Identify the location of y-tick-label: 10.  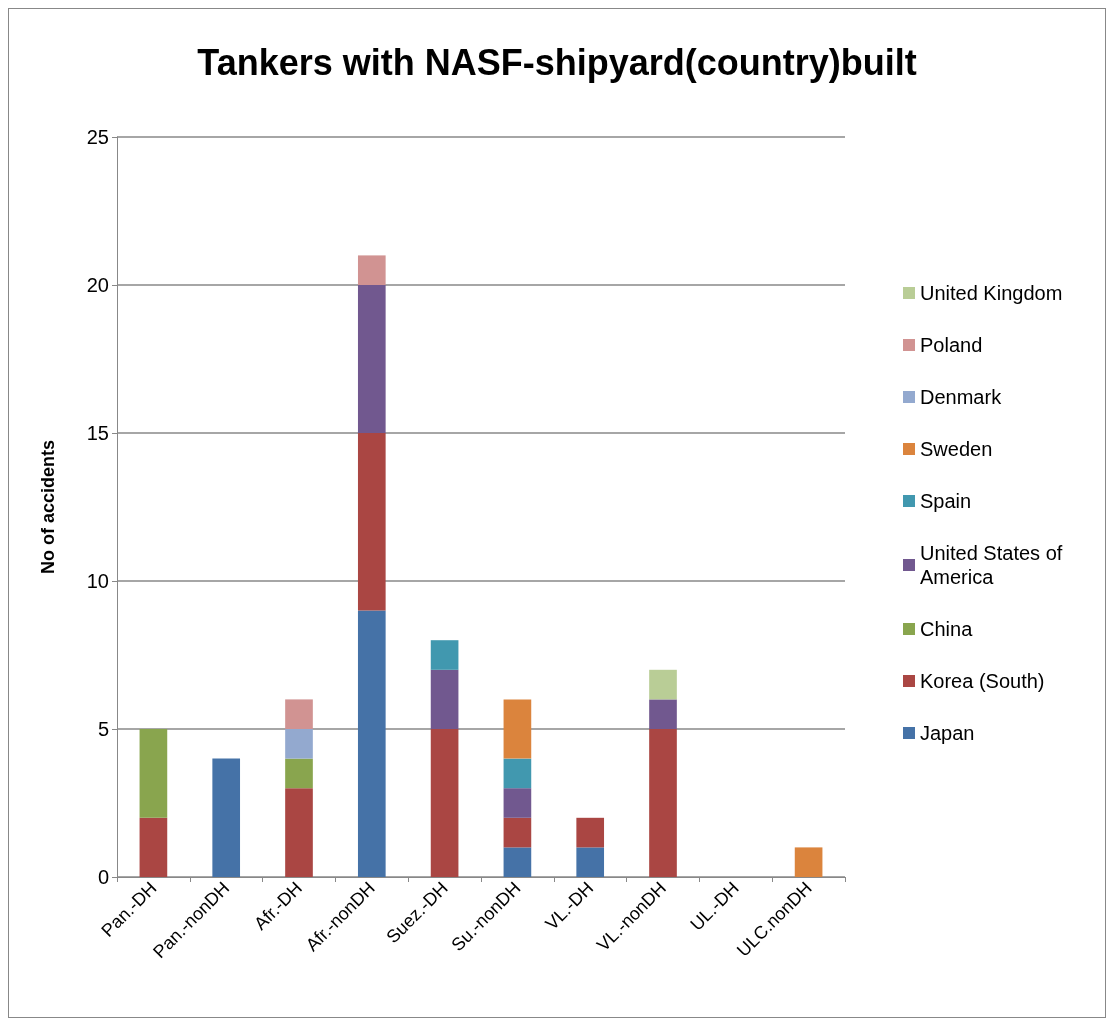
(97, 581).